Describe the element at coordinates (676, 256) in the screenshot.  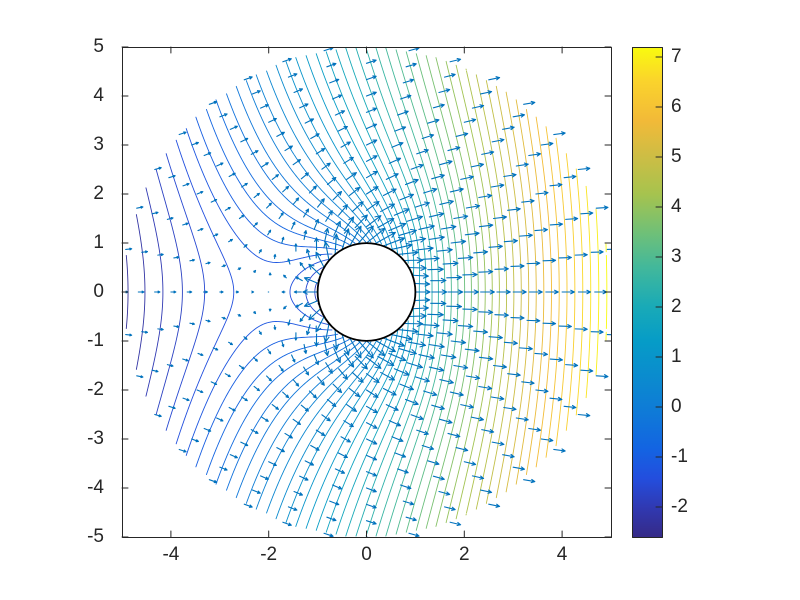
I see `colorbar-tick-label: 3` at that location.